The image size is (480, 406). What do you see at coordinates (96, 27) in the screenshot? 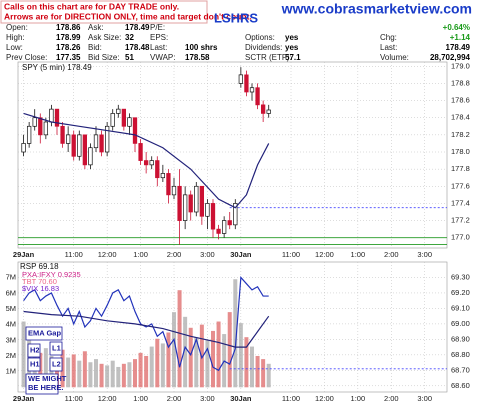
I see `quote-label: Ask:` at bounding box center [96, 27].